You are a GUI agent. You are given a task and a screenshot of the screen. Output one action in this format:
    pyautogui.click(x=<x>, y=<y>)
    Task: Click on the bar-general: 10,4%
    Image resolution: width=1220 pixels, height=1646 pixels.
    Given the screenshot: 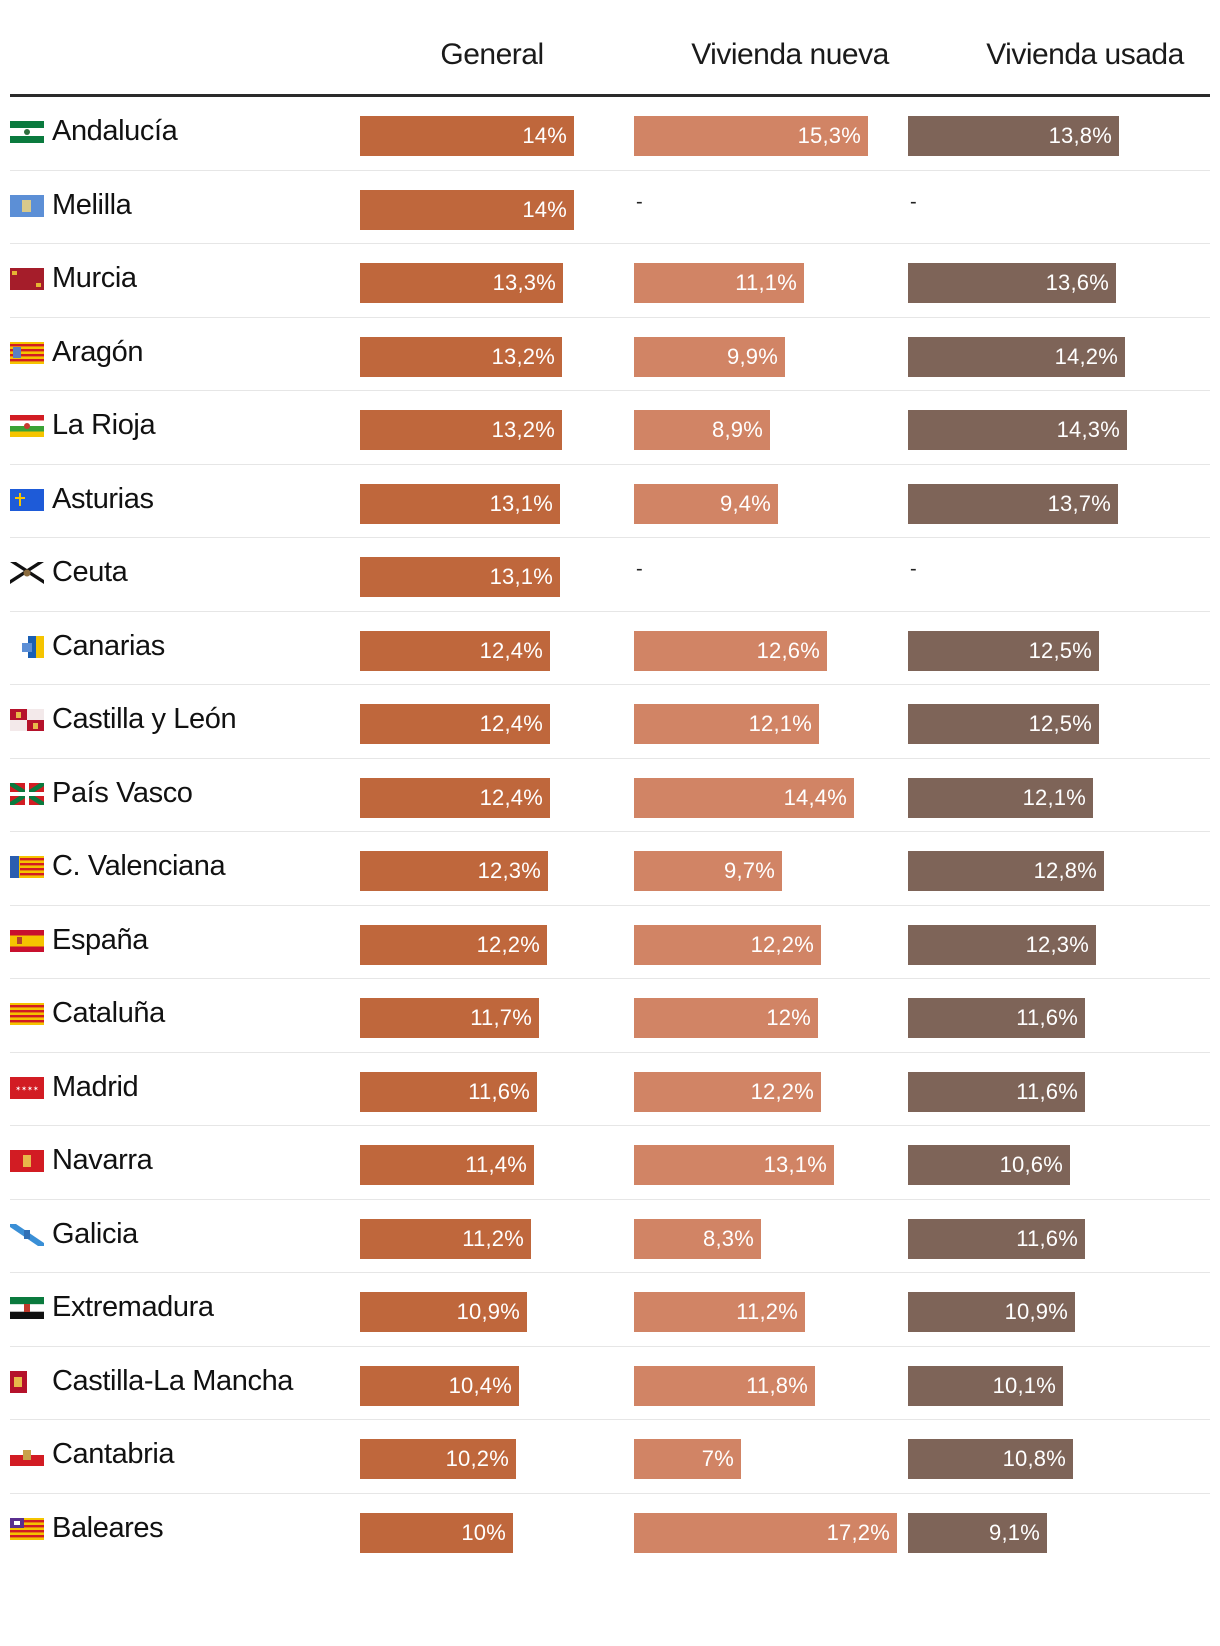 What is the action you would take?
    pyautogui.click(x=439, y=1385)
    